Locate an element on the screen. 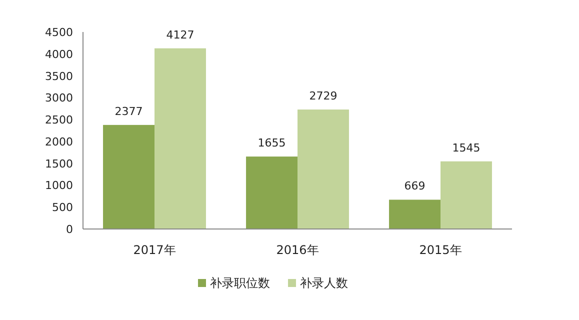 Image resolution: width=579 pixels, height=320 pixels. y-tick-label: 500 is located at coordinates (62, 207).